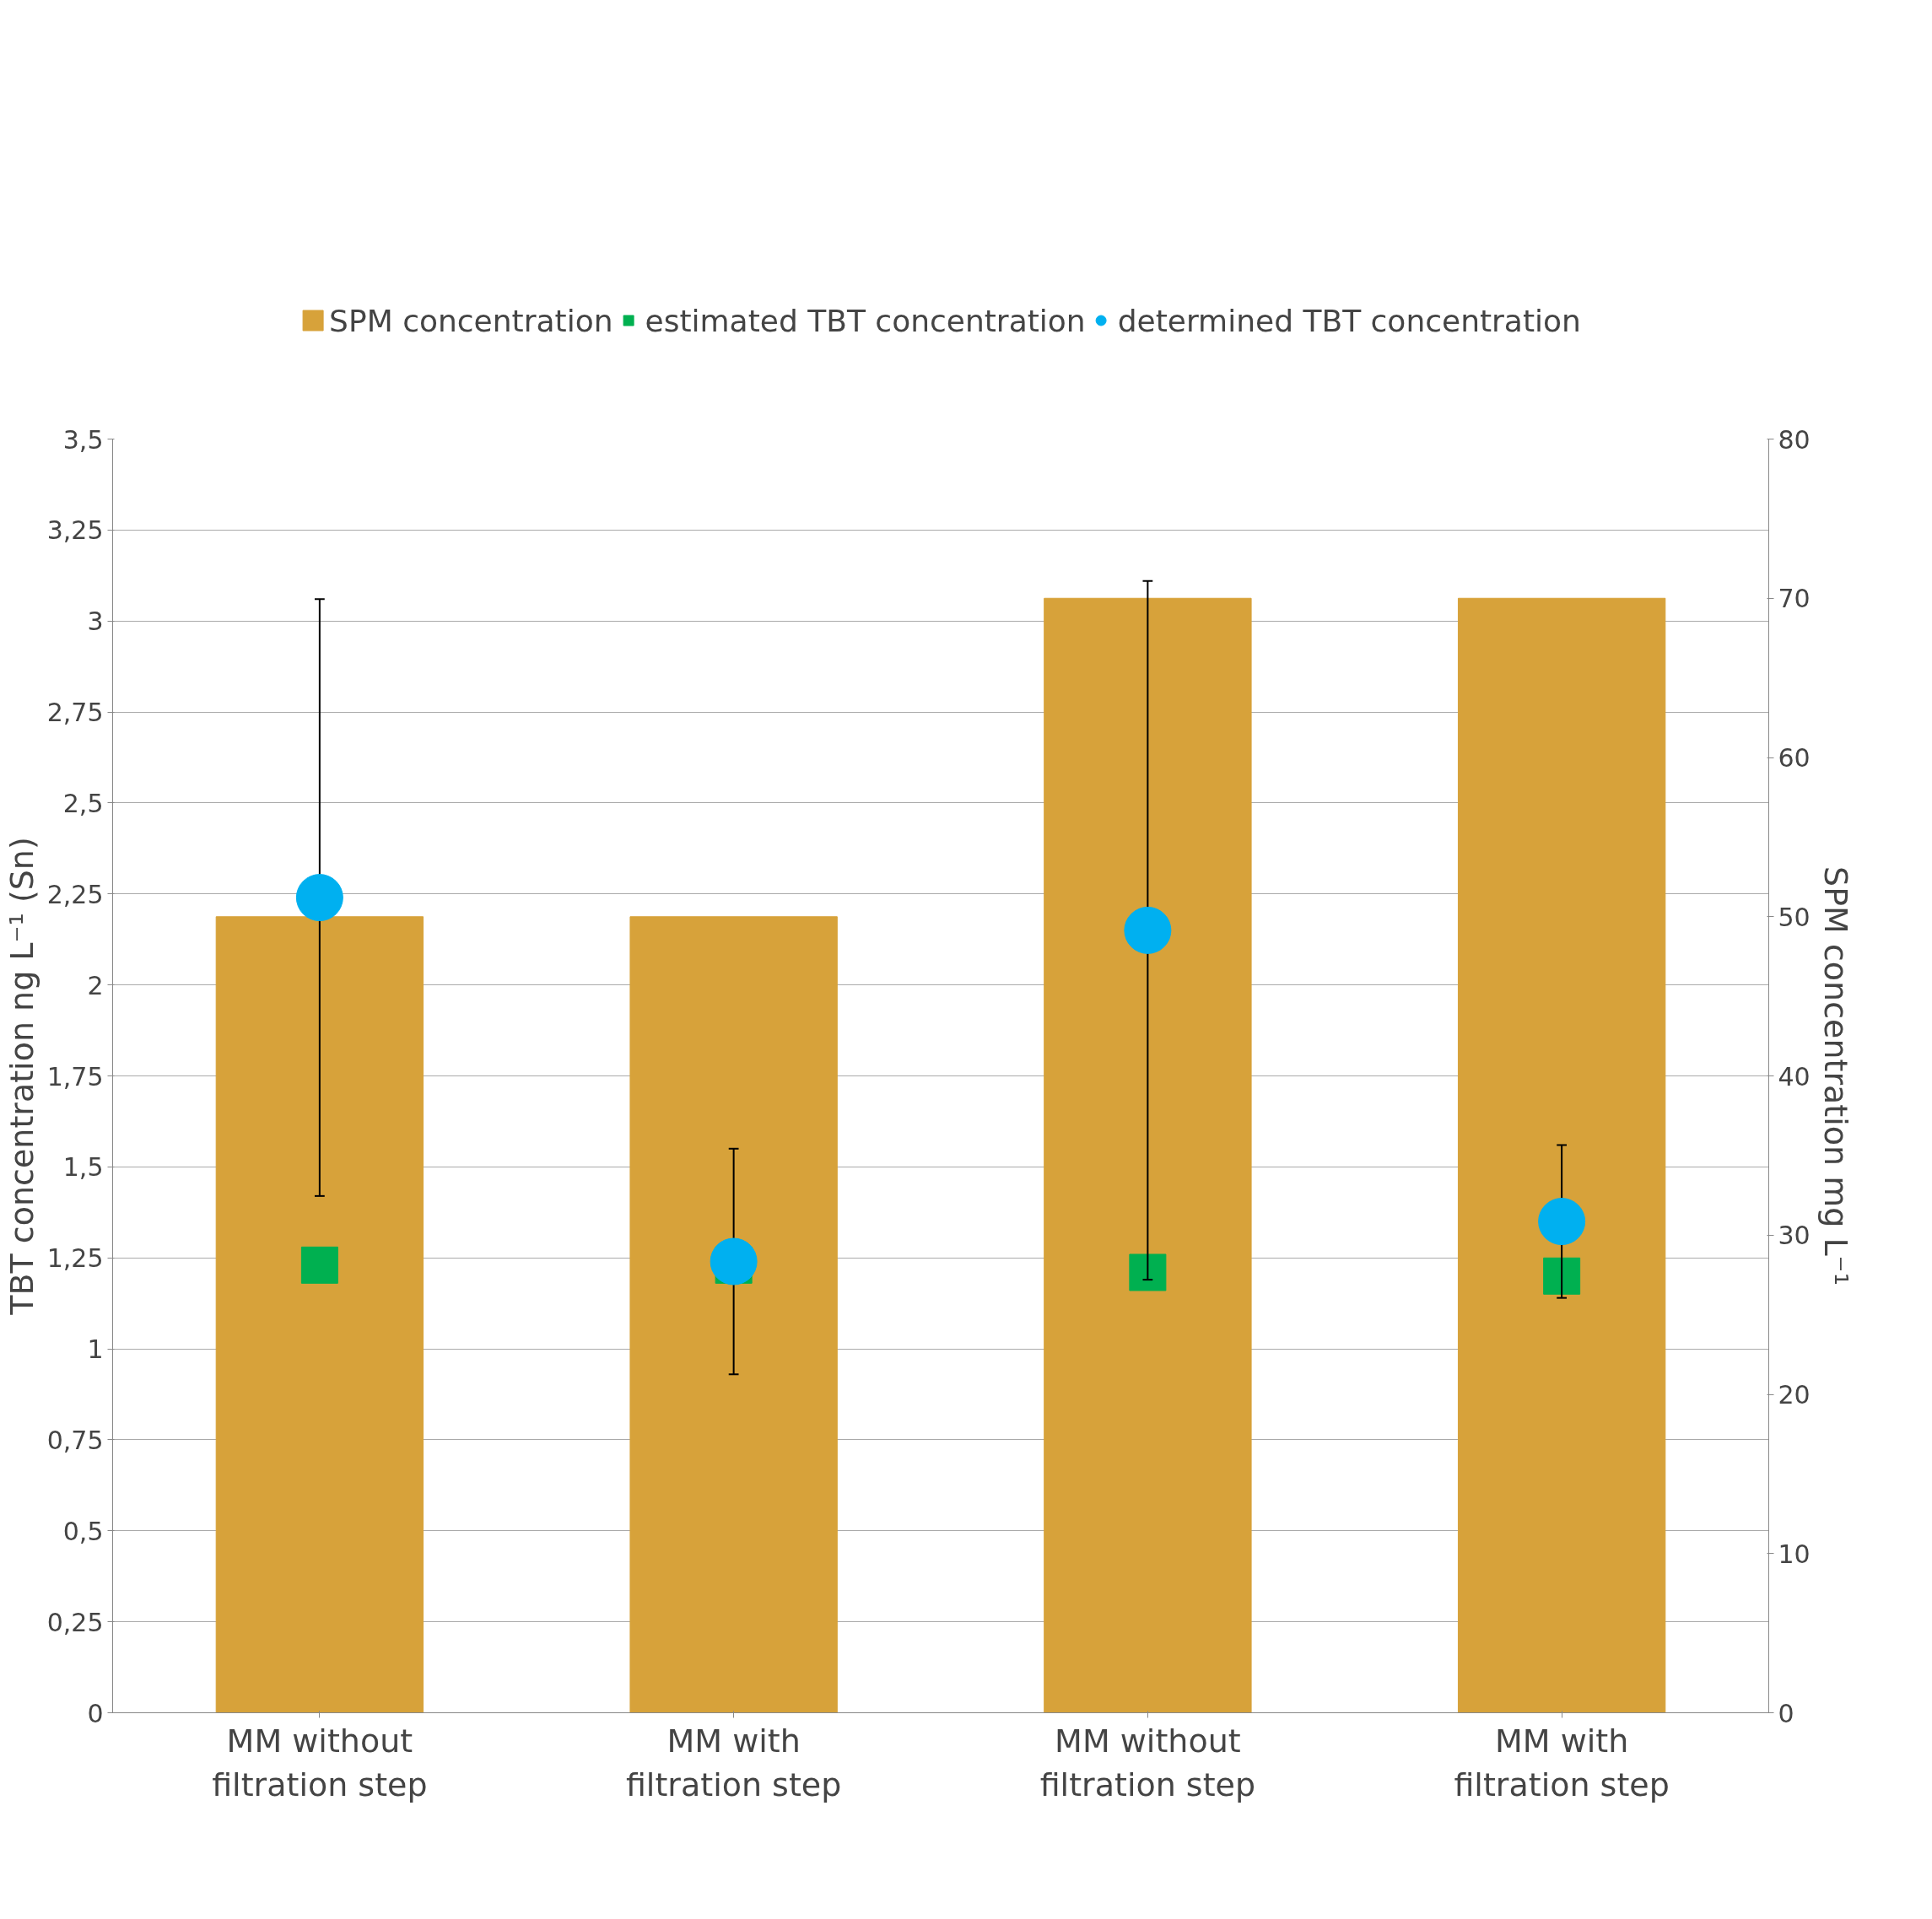 The width and height of the screenshot is (1932, 1919). Describe the element at coordinates (75, 1258) in the screenshot. I see `y-tick-label: 1,25` at that location.